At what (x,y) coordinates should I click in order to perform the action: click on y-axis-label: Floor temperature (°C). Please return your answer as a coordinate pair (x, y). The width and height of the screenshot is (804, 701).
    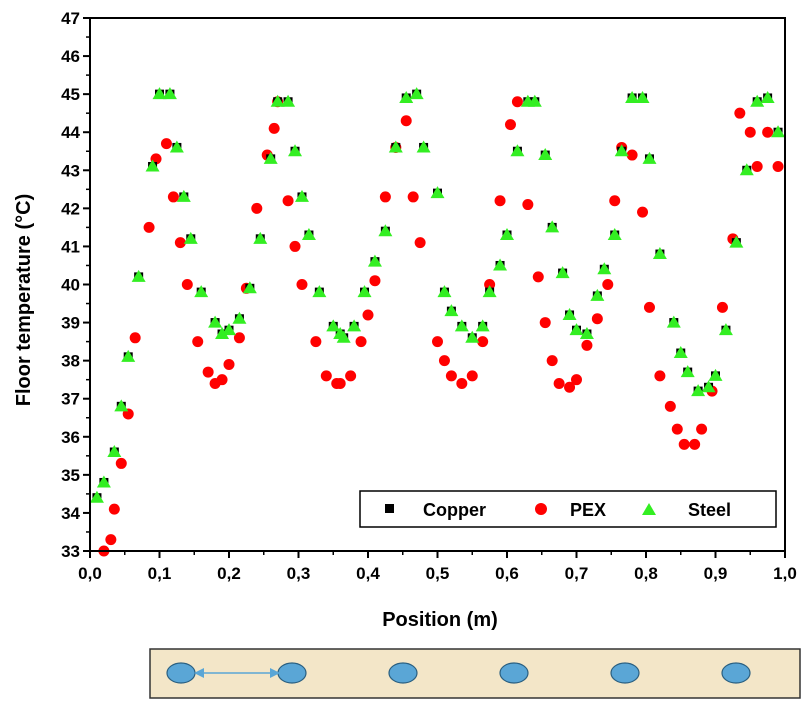
    Looking at the image, I should click on (24, 300).